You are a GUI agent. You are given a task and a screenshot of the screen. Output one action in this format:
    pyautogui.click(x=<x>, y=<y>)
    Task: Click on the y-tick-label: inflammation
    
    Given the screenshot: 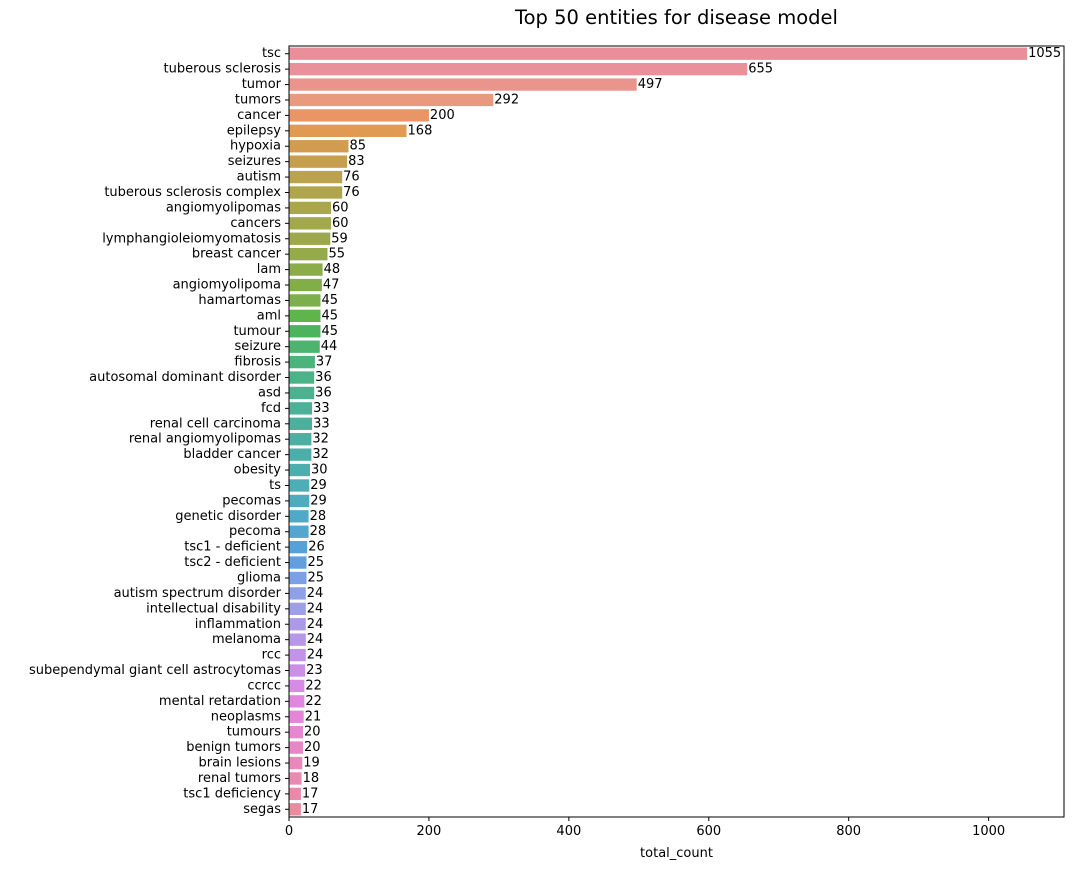 What is the action you would take?
    pyautogui.click(x=238, y=624)
    